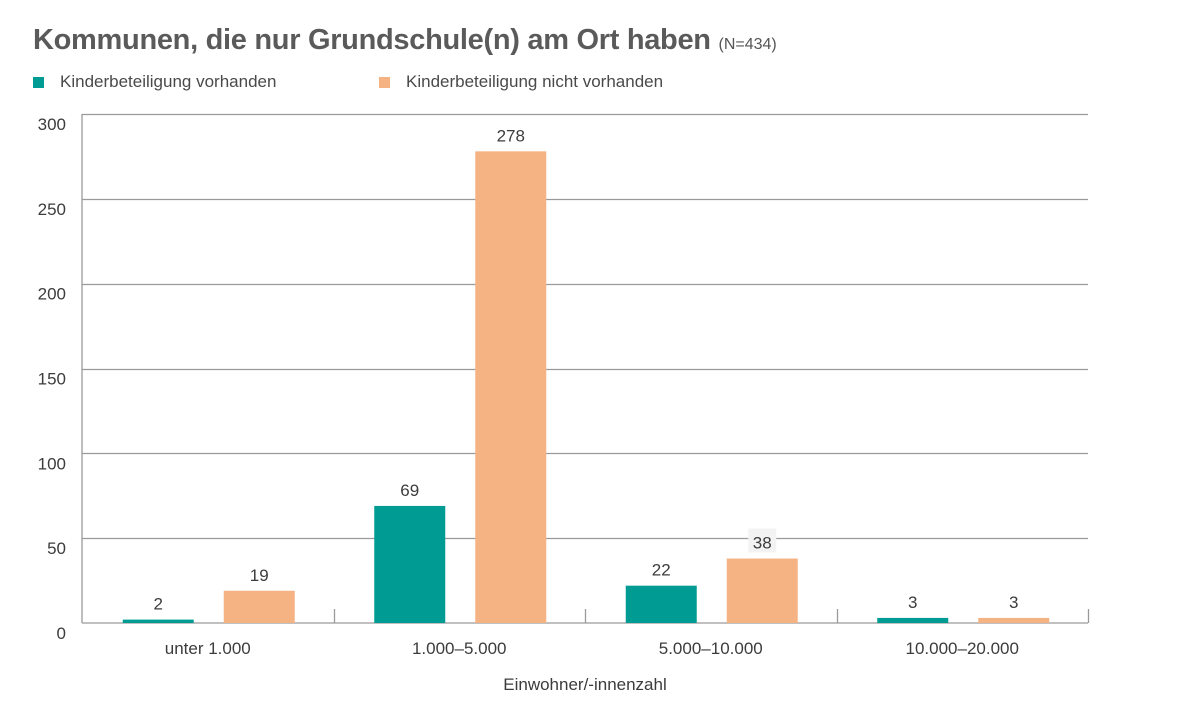 This screenshot has height=711, width=1200. What do you see at coordinates (208, 648) in the screenshot?
I see `x-tick-label: unter 1.000` at bounding box center [208, 648].